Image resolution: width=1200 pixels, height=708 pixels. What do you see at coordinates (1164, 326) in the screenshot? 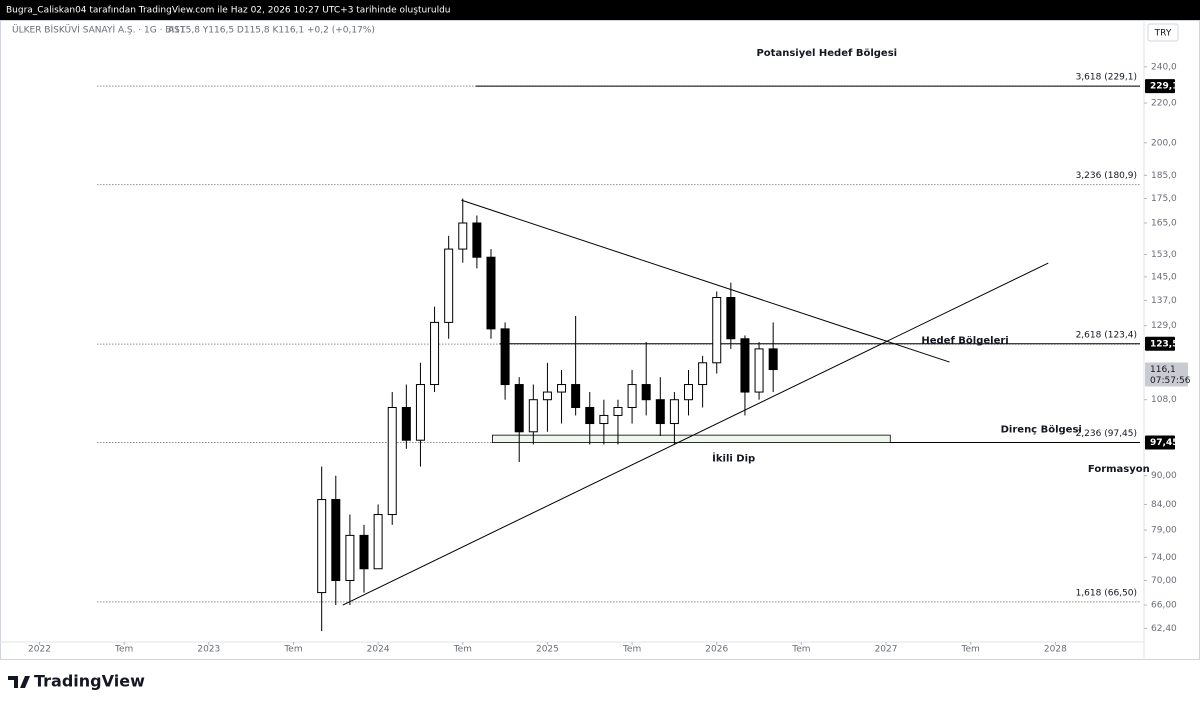
I see `y-tick-label: 129,0` at bounding box center [1164, 326].